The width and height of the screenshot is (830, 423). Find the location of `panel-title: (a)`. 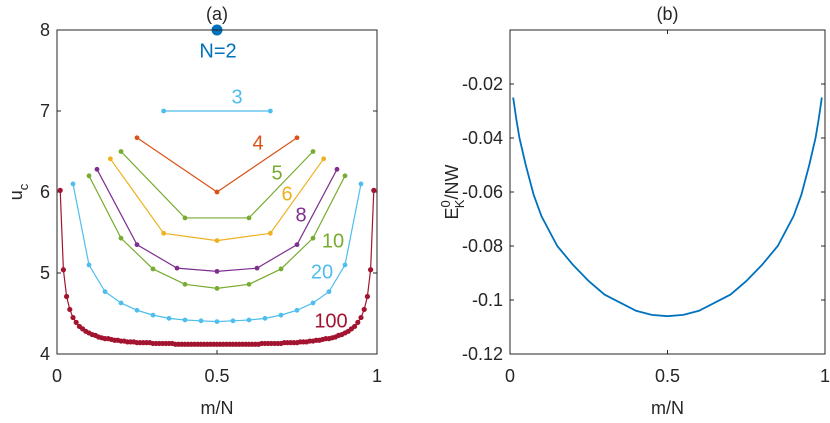

panel-title: (a) is located at coordinates (217, 14).